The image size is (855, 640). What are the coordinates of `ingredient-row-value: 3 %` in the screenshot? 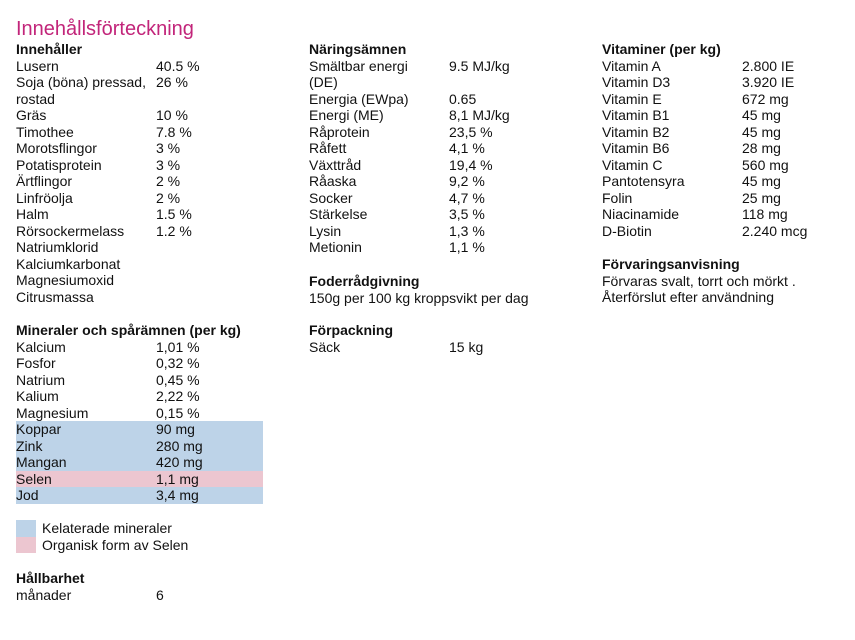 It's located at (168, 148).